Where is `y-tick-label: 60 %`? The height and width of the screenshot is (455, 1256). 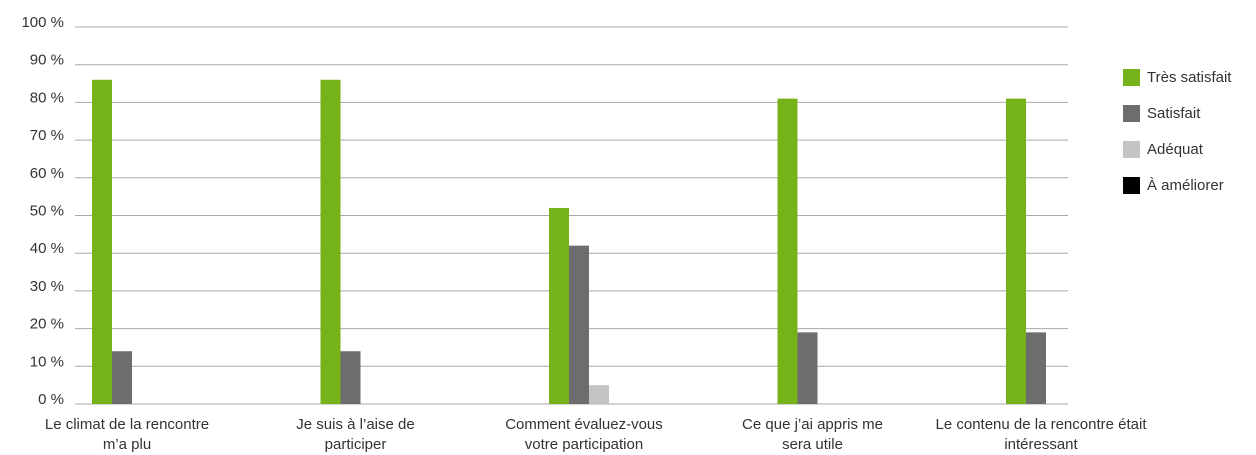
y-tick-label: 60 % is located at coordinates (47, 173).